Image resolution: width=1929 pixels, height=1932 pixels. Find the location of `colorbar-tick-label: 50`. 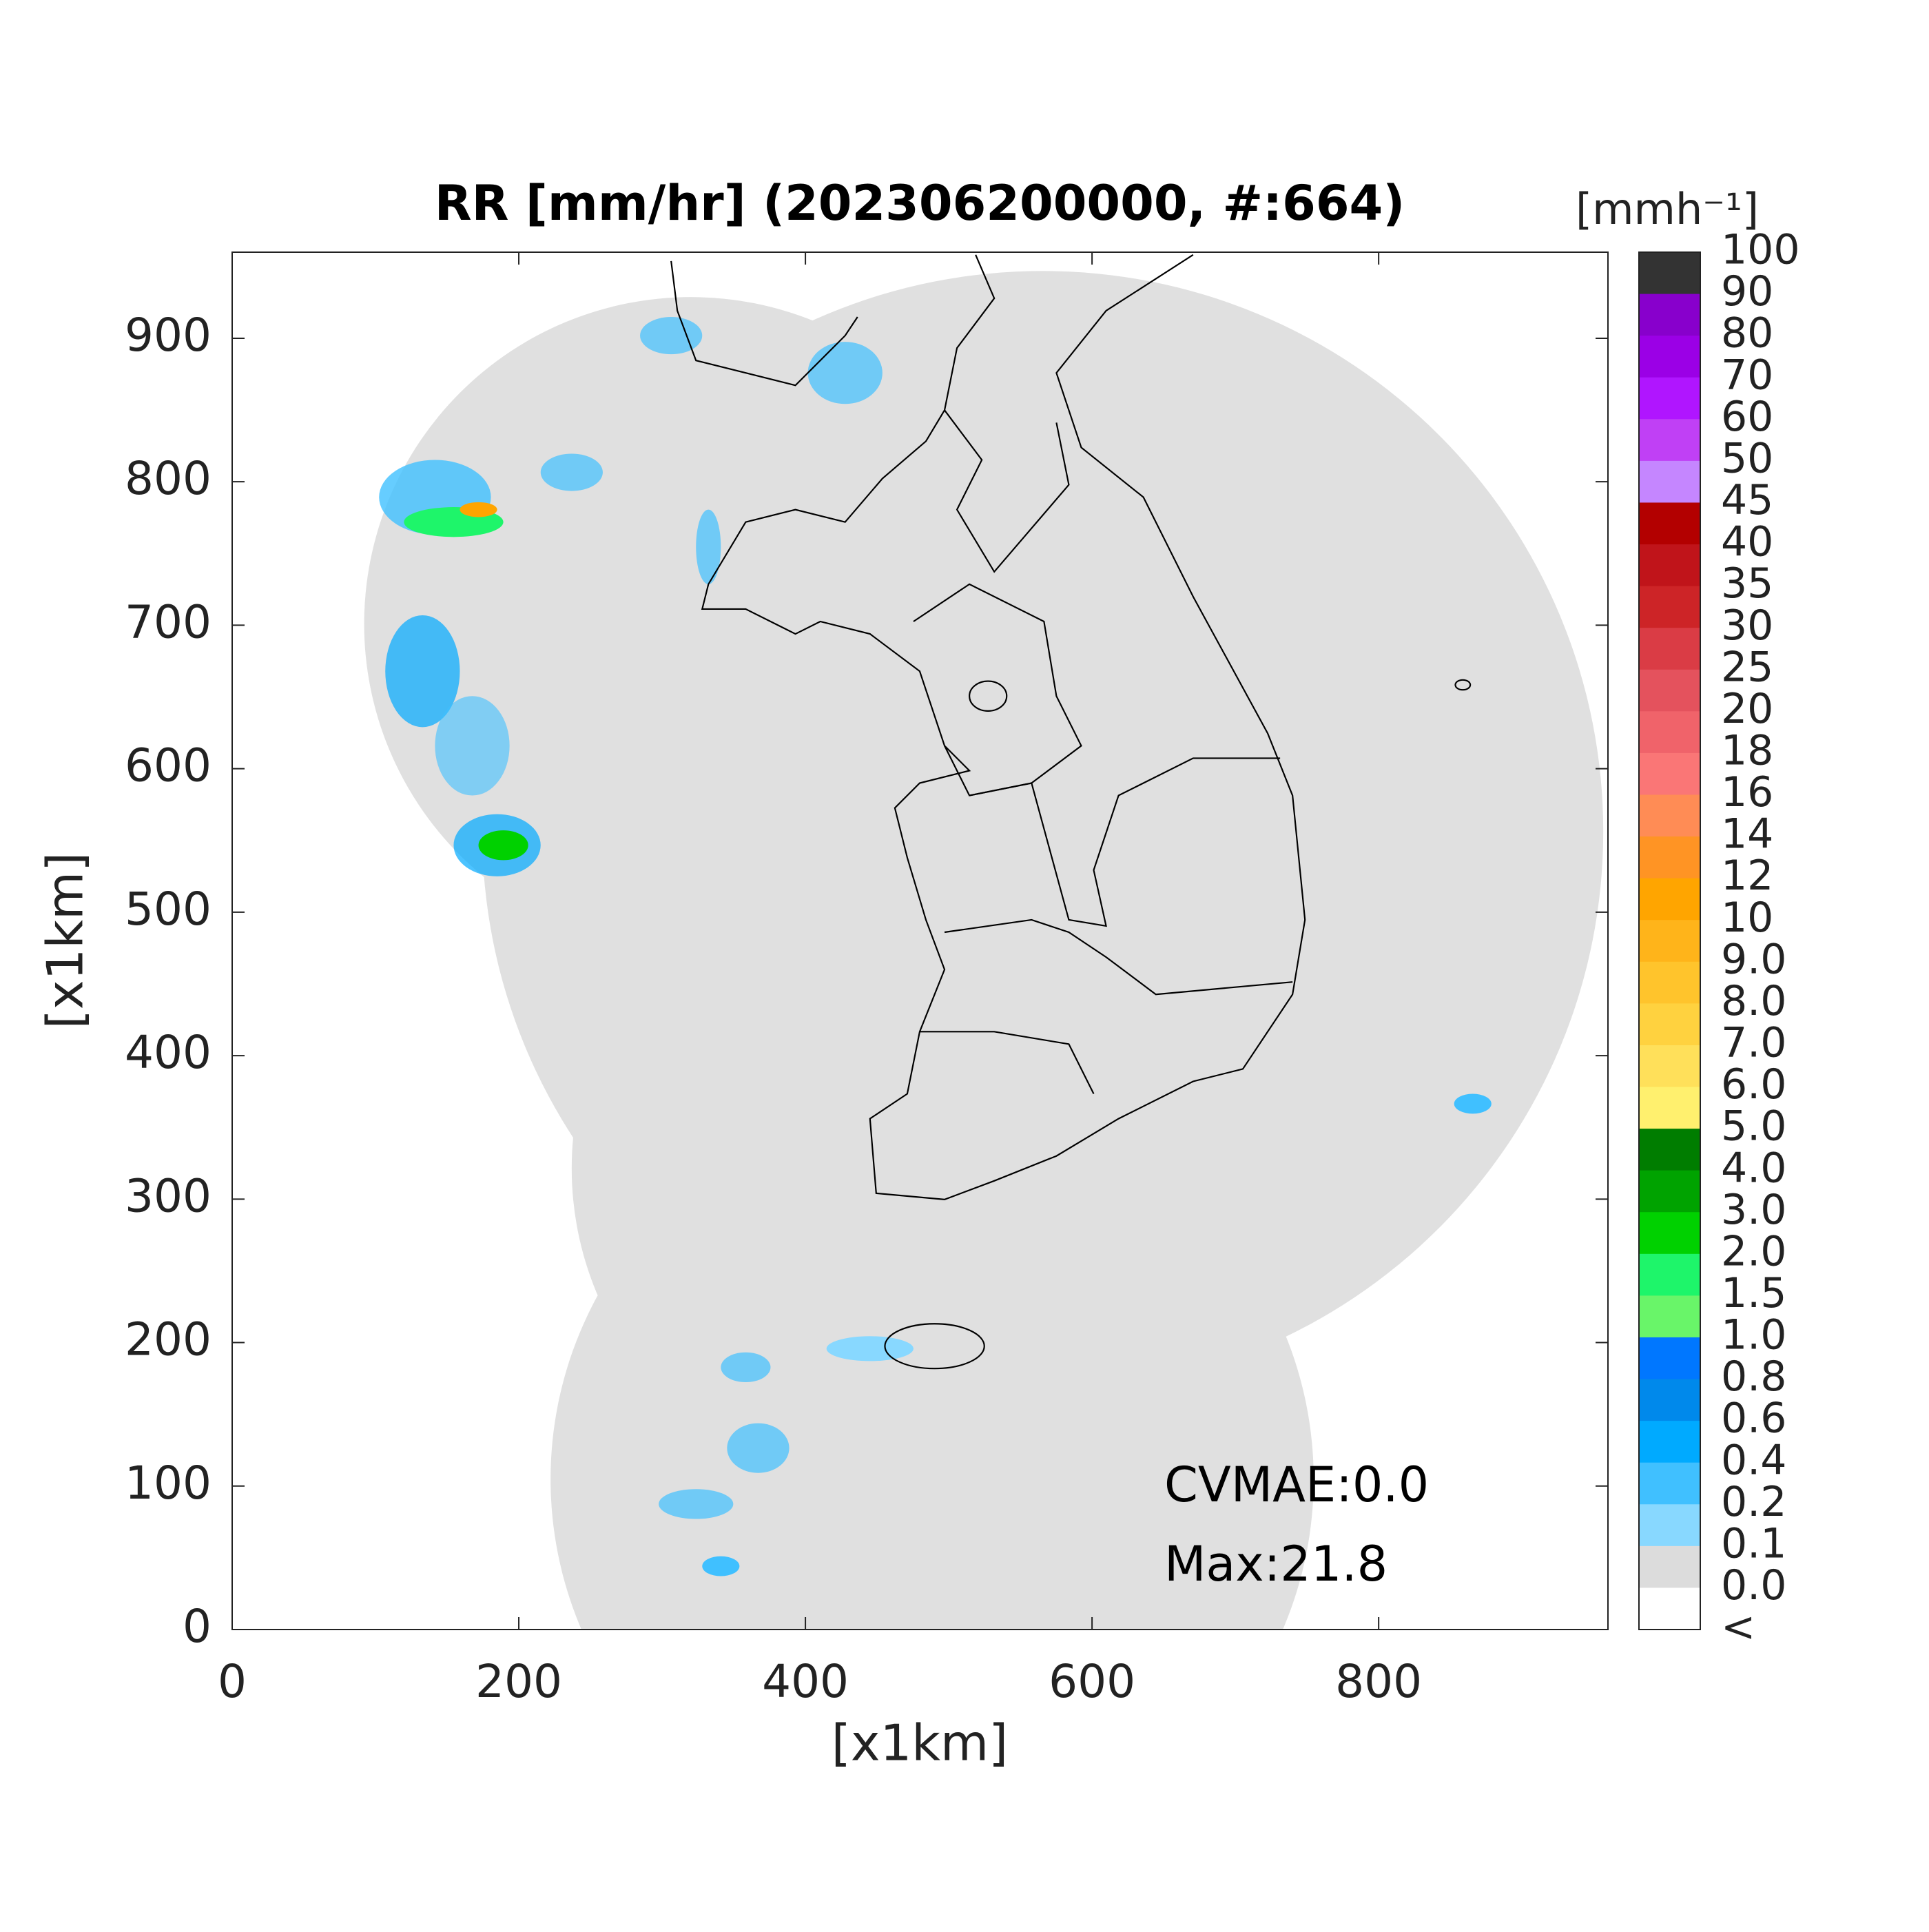

colorbar-tick-label: 50 is located at coordinates (1747, 458).